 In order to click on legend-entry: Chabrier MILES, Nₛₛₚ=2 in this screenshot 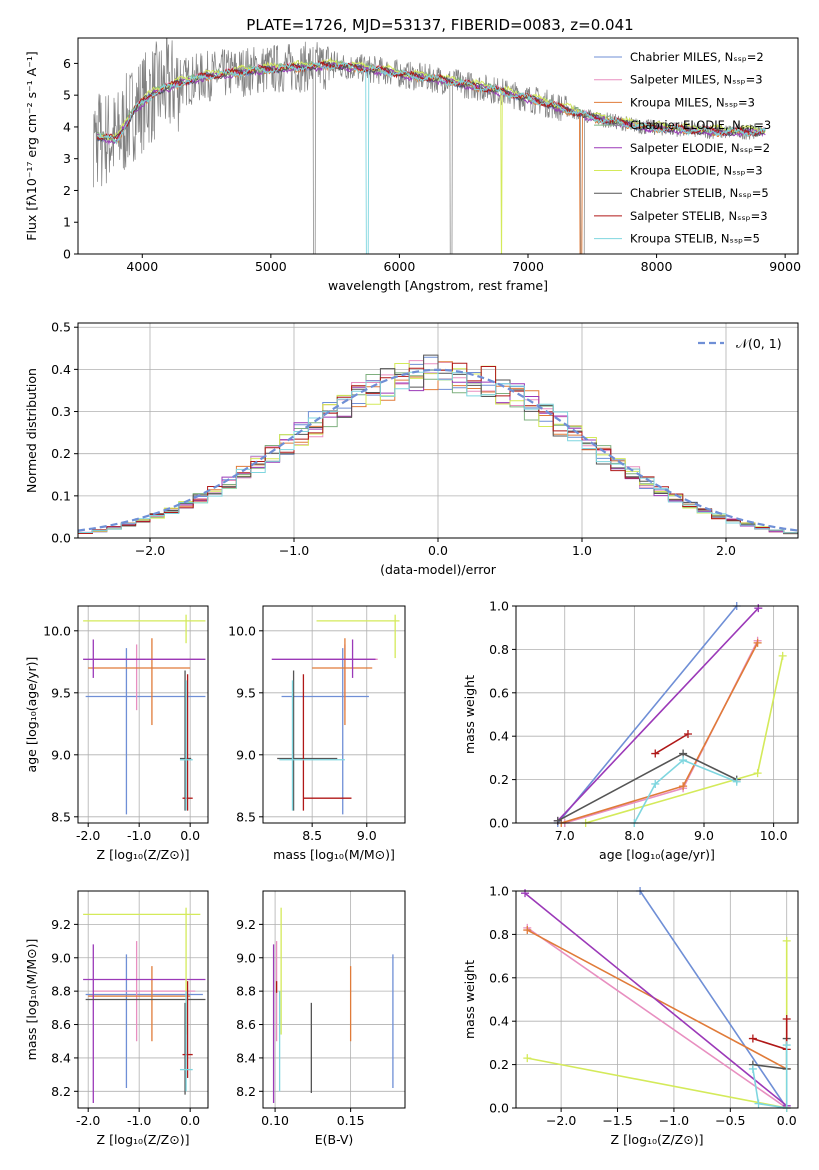, I will do `click(697, 57)`.